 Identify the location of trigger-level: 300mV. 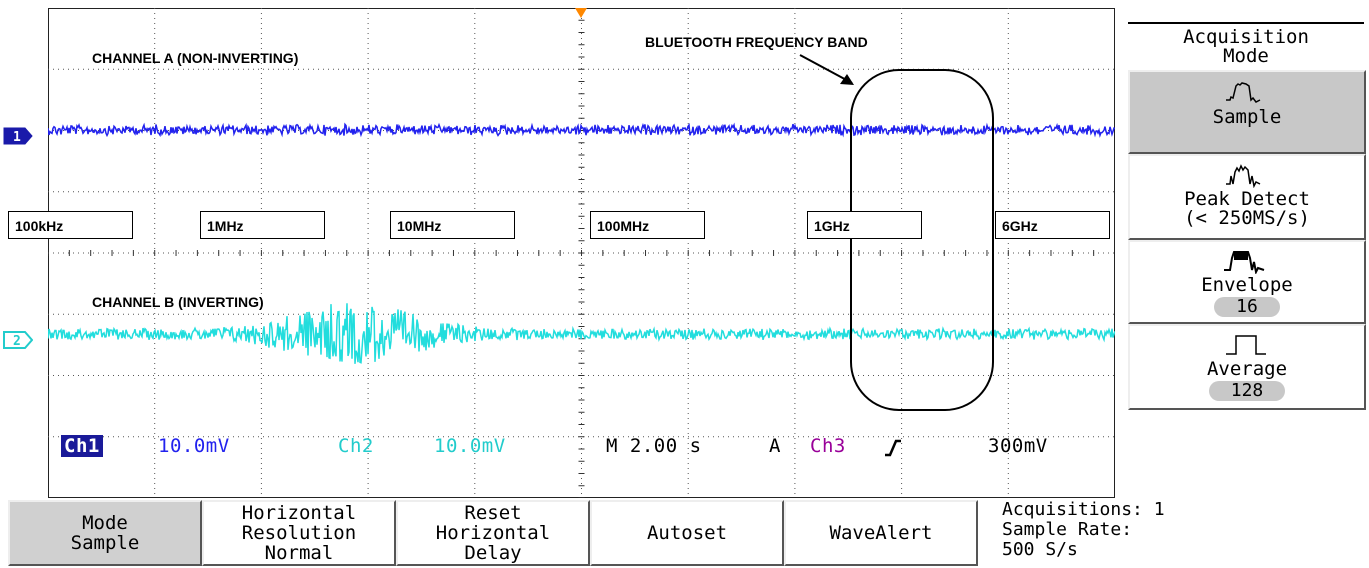
(1018, 446).